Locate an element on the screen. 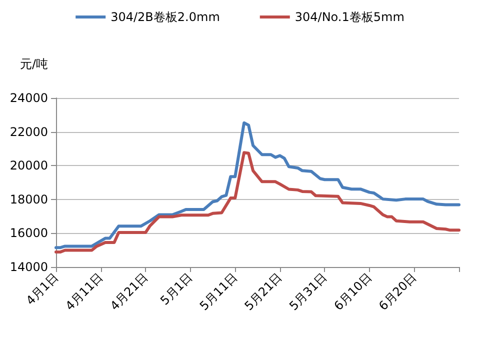 The image size is (480, 340). y-tick-label: 18000 is located at coordinates (29, 199).